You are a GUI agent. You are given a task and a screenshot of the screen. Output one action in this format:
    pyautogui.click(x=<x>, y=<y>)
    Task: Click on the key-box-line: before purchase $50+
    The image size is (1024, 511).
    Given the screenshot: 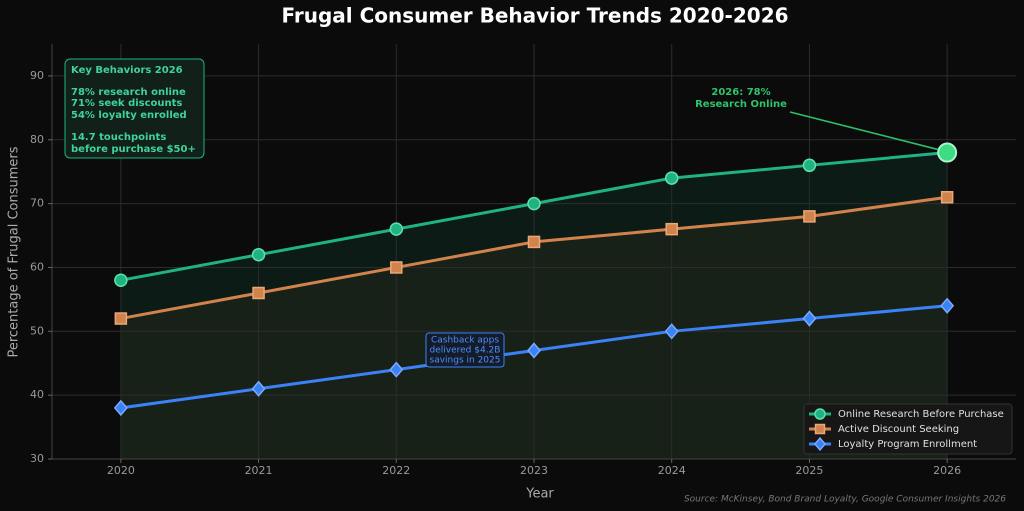 What is the action you would take?
    pyautogui.click(x=133, y=149)
    